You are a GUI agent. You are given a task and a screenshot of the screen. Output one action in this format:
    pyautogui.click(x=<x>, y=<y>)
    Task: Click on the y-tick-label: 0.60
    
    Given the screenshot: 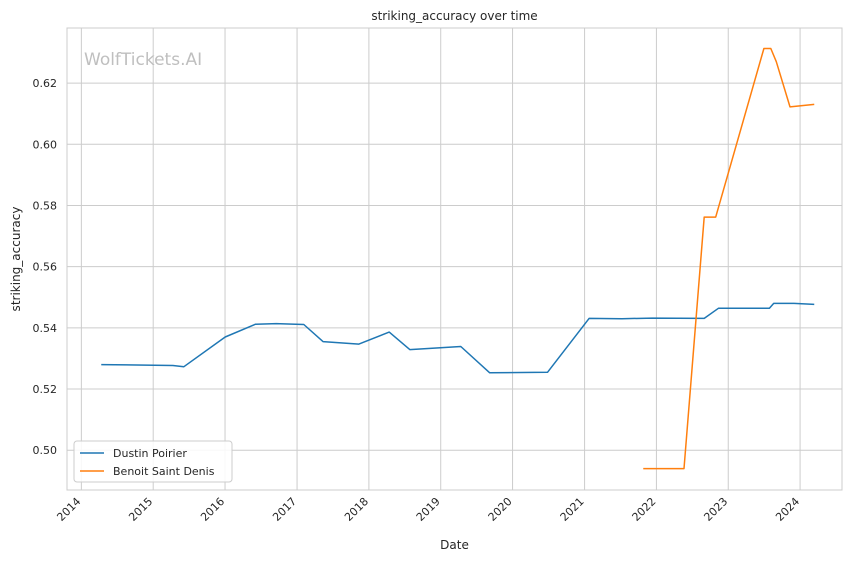 What is the action you would take?
    pyautogui.click(x=45, y=144)
    